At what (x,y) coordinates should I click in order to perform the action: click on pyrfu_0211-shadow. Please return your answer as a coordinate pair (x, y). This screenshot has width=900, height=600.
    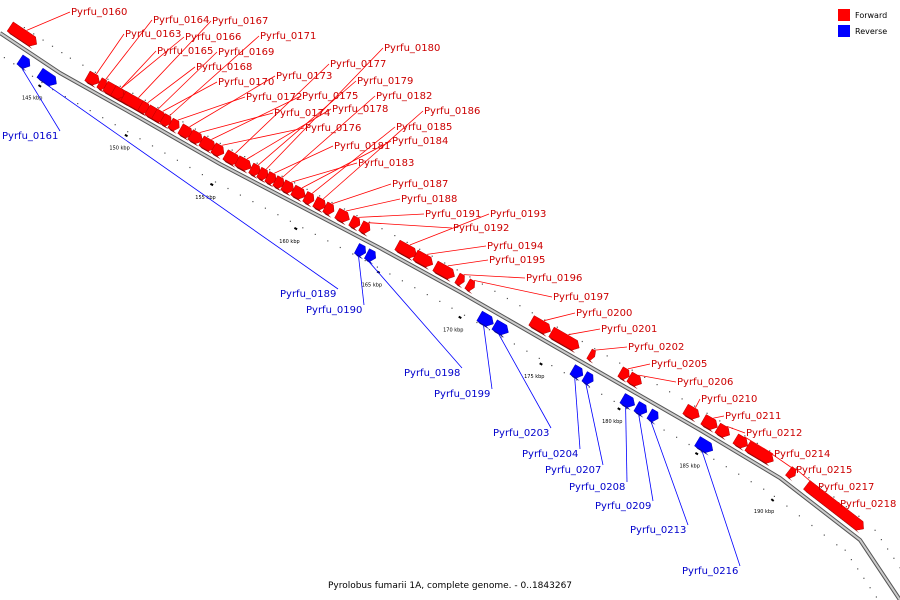
    Looking at the image, I should click on (707, 428).